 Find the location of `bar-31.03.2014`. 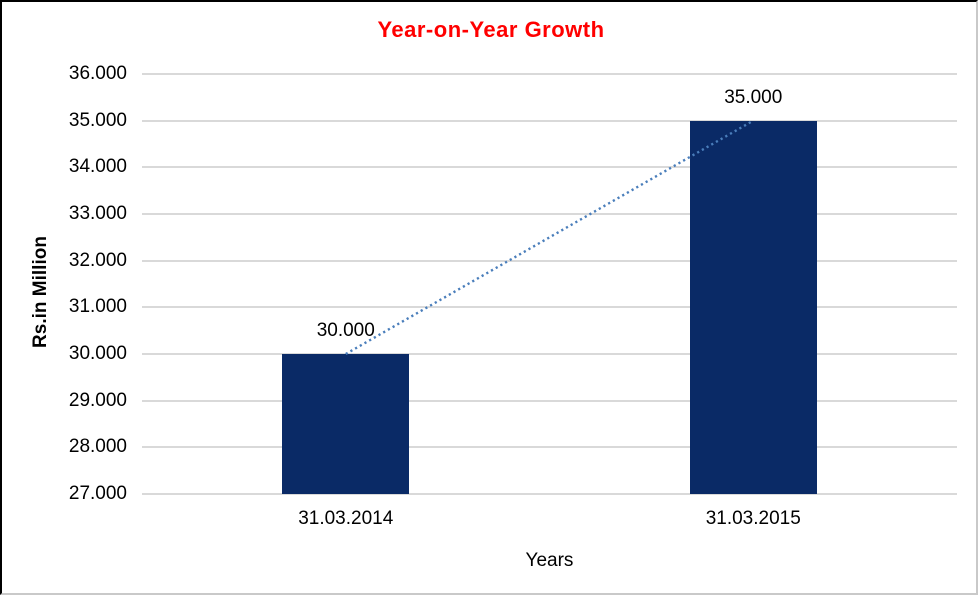

bar-31.03.2014 is located at coordinates (346, 424).